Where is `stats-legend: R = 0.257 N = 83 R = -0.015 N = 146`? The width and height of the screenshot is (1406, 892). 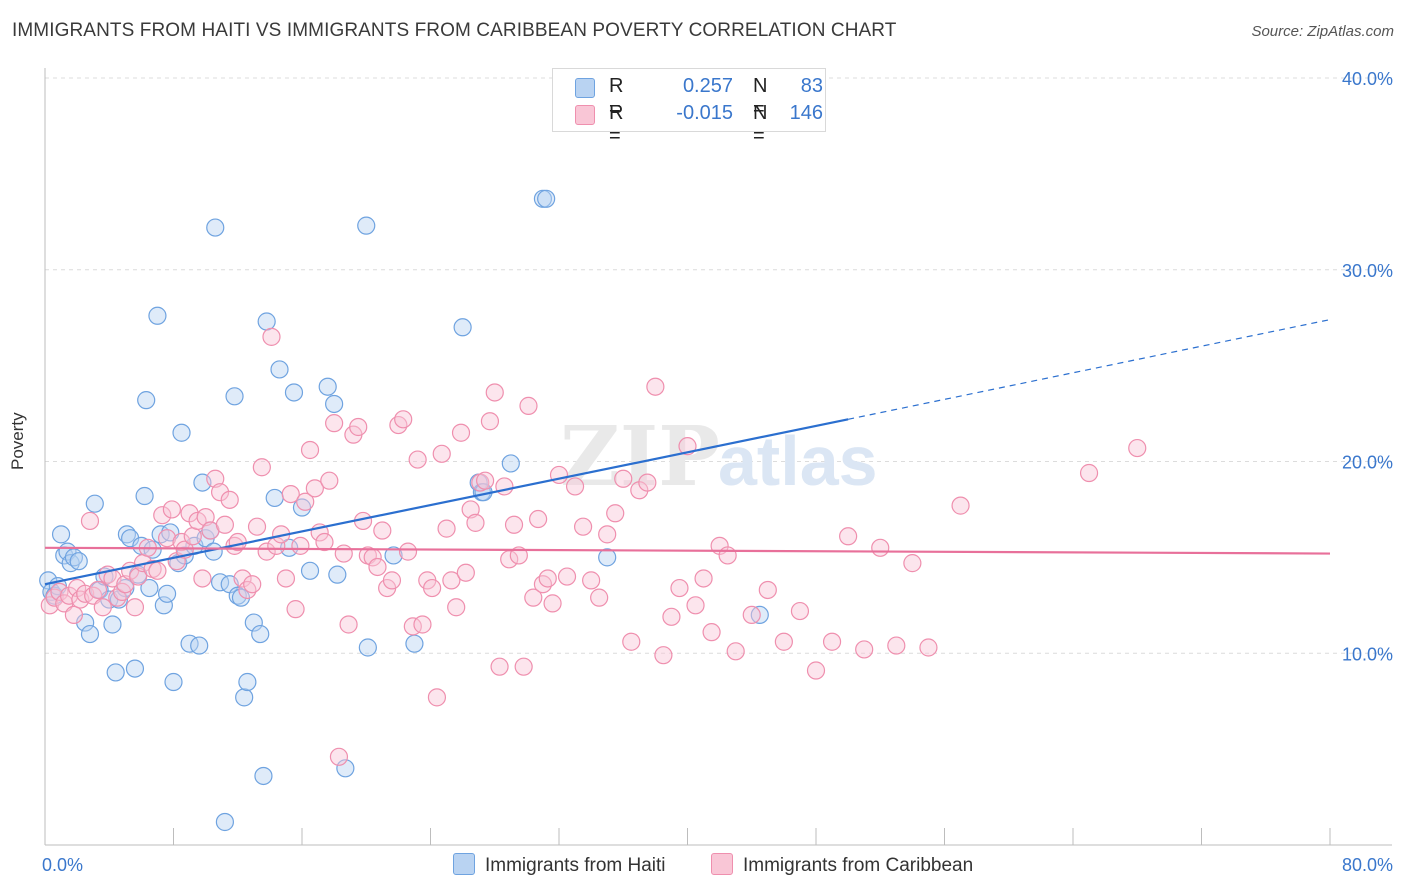 stats-legend: R = 0.257 N = 83 R = -0.015 N = 146 is located at coordinates (689, 107).